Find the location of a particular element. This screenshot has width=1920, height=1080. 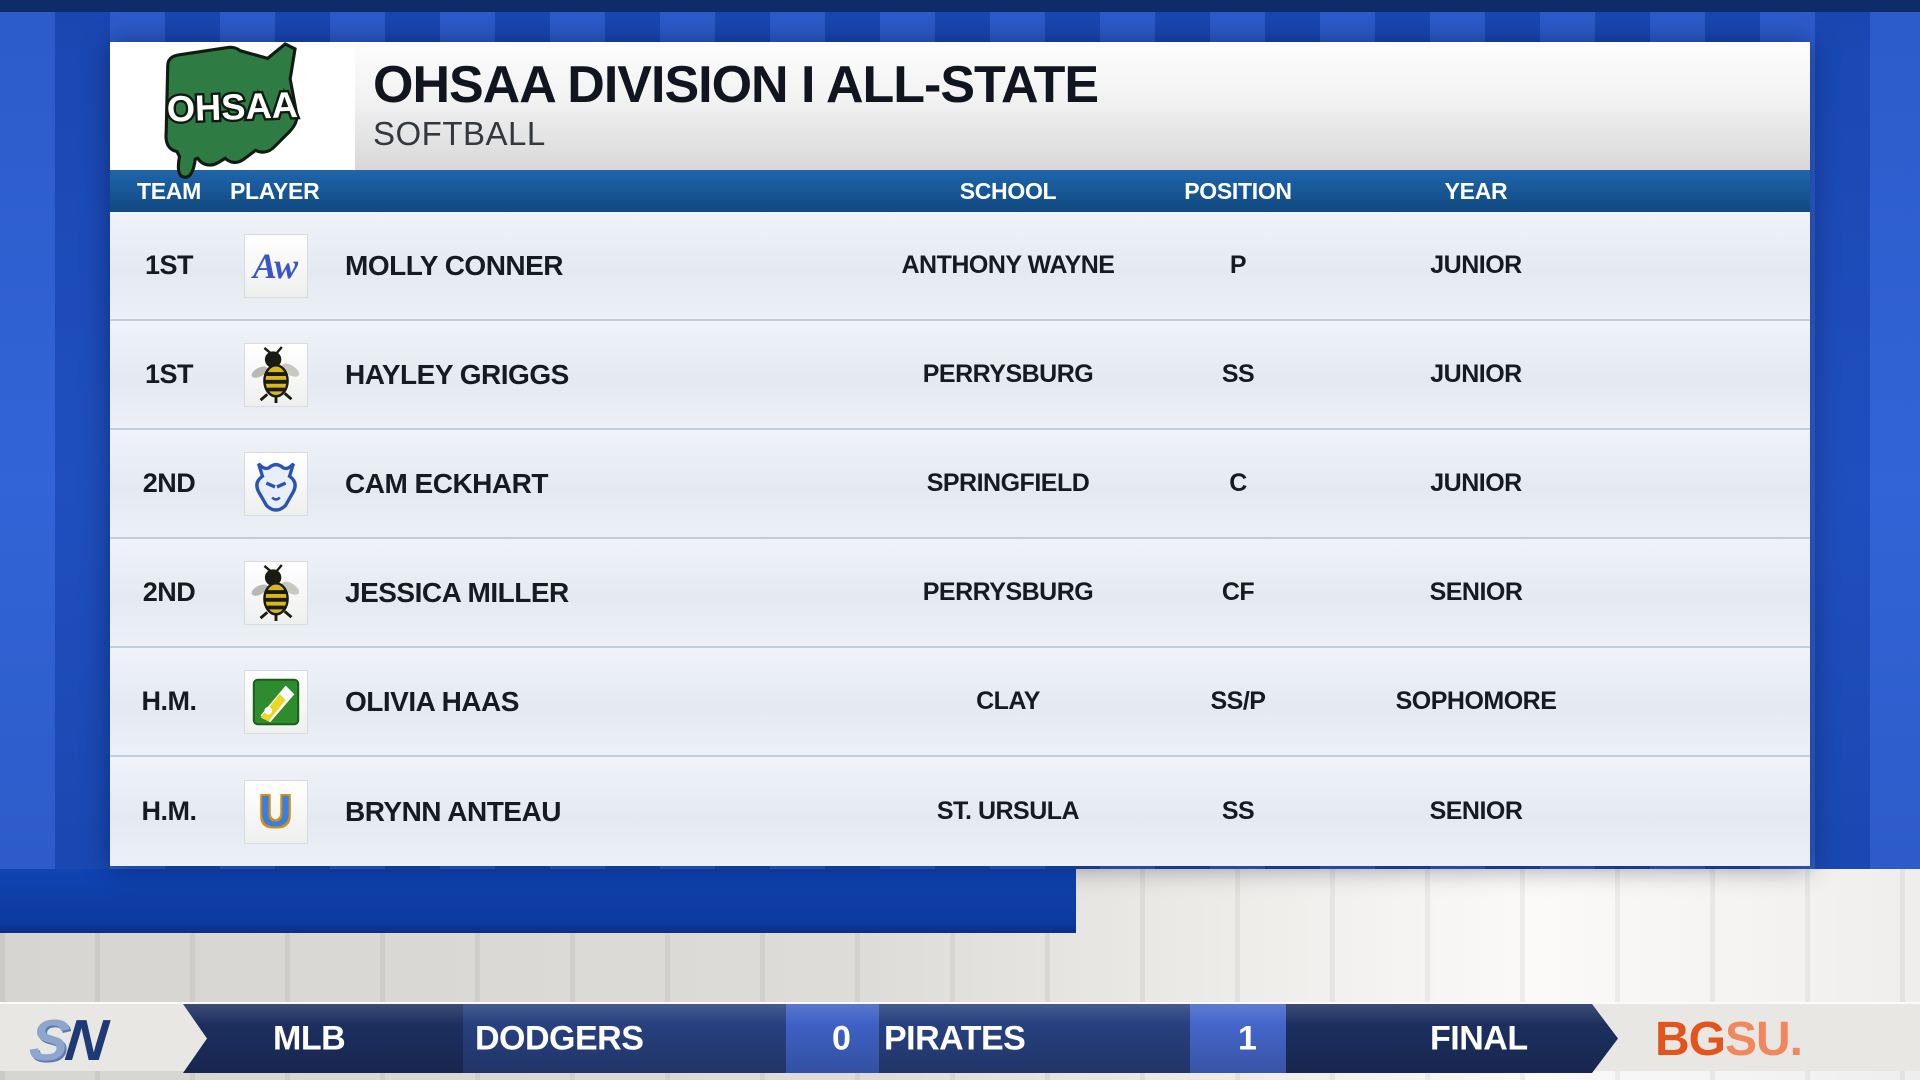

ticker-away-team: DODGERS is located at coordinates (559, 1038).